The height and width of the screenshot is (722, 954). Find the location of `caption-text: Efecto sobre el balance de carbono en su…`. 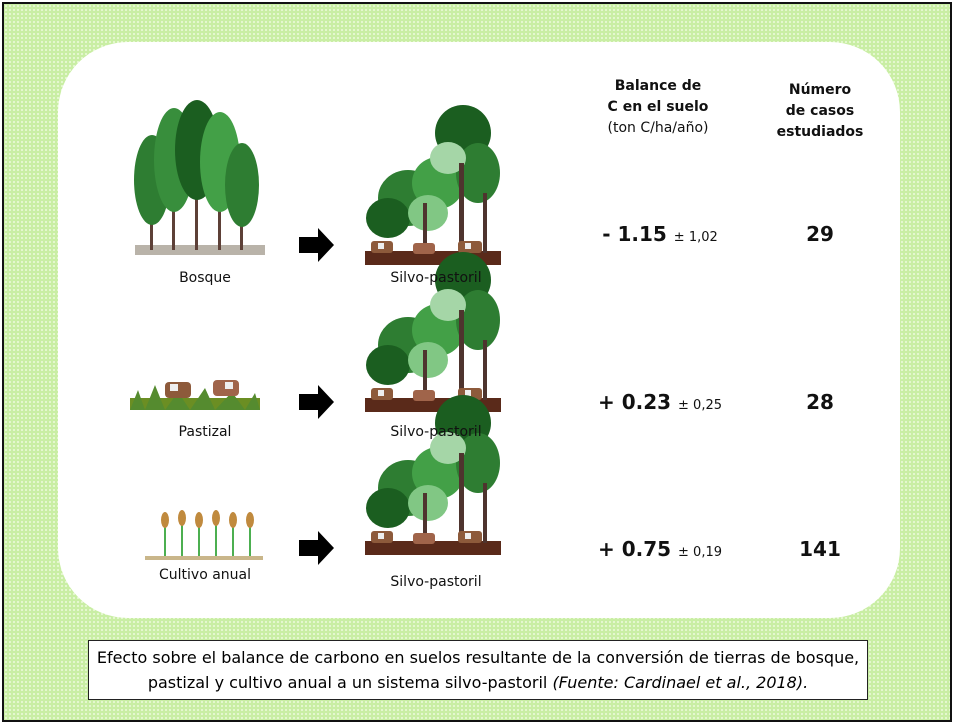

caption-text: Efecto sobre el balance de carbono en su… is located at coordinates (478, 670).